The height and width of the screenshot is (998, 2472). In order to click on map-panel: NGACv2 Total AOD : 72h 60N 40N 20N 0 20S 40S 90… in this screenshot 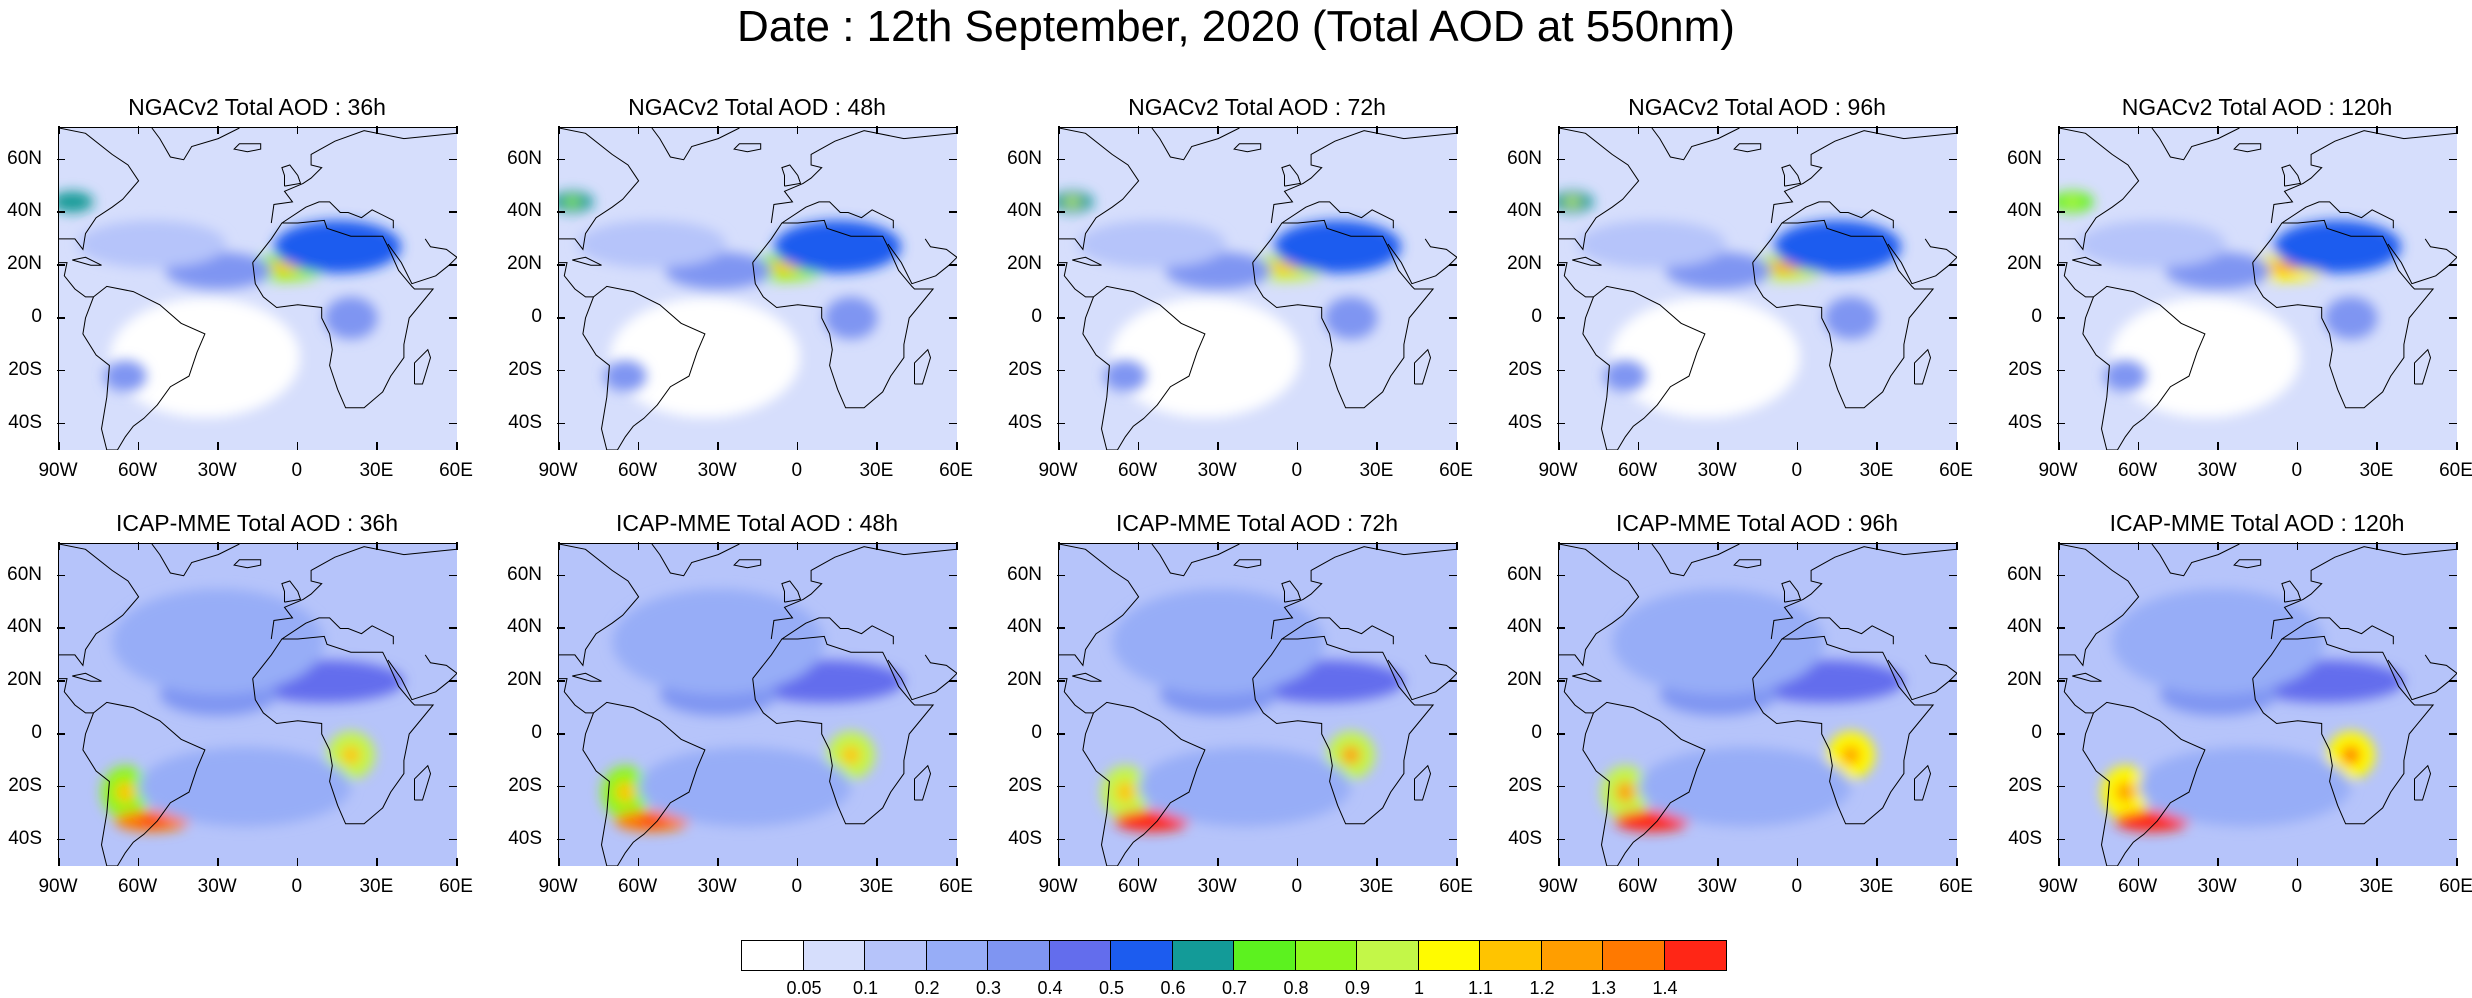, I will do `click(1240, 287)`.